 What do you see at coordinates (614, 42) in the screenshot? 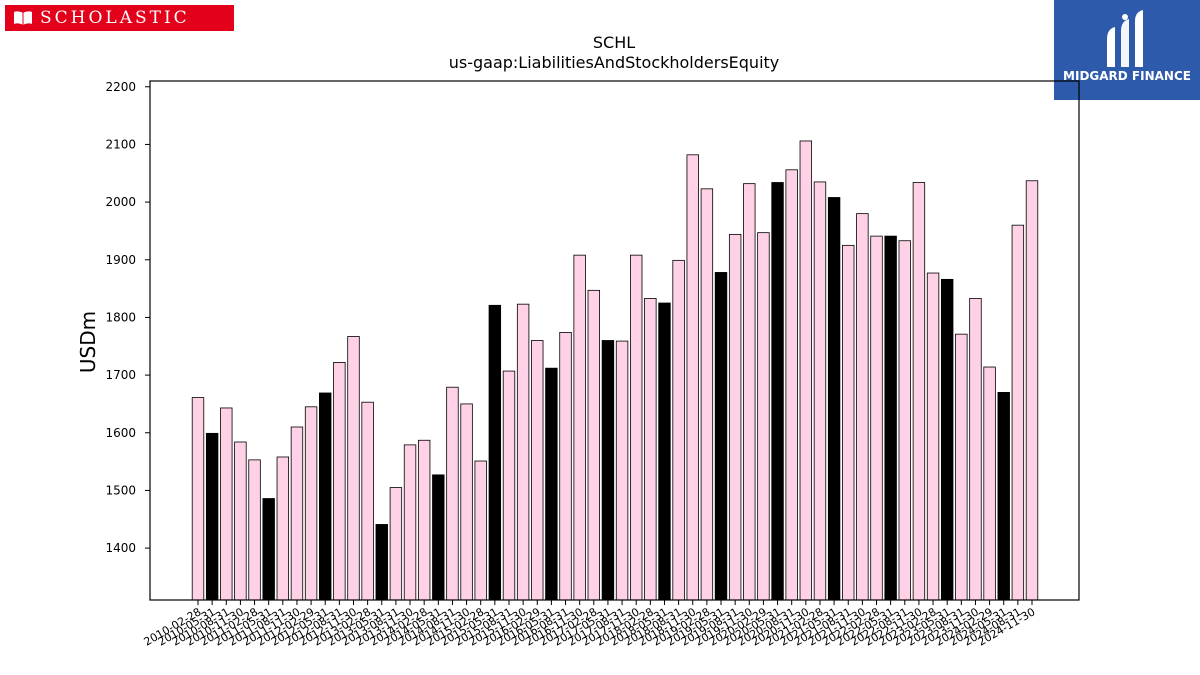
I see `chart-title: SCHL` at bounding box center [614, 42].